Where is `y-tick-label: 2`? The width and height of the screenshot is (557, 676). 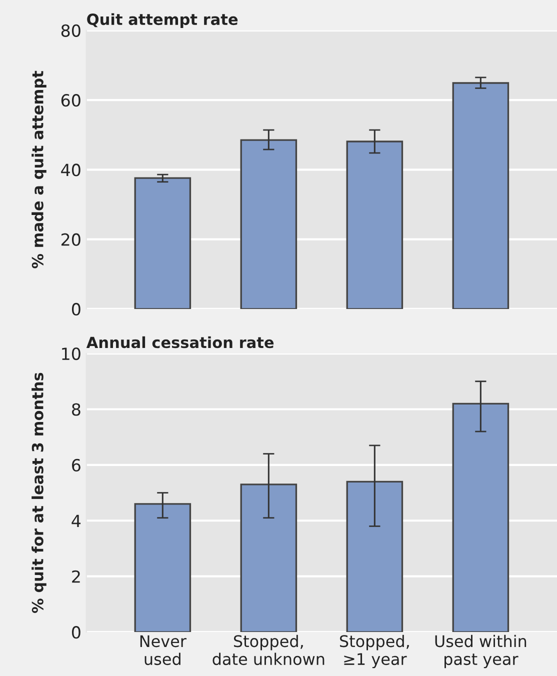
y-tick-label: 2 is located at coordinates (76, 576).